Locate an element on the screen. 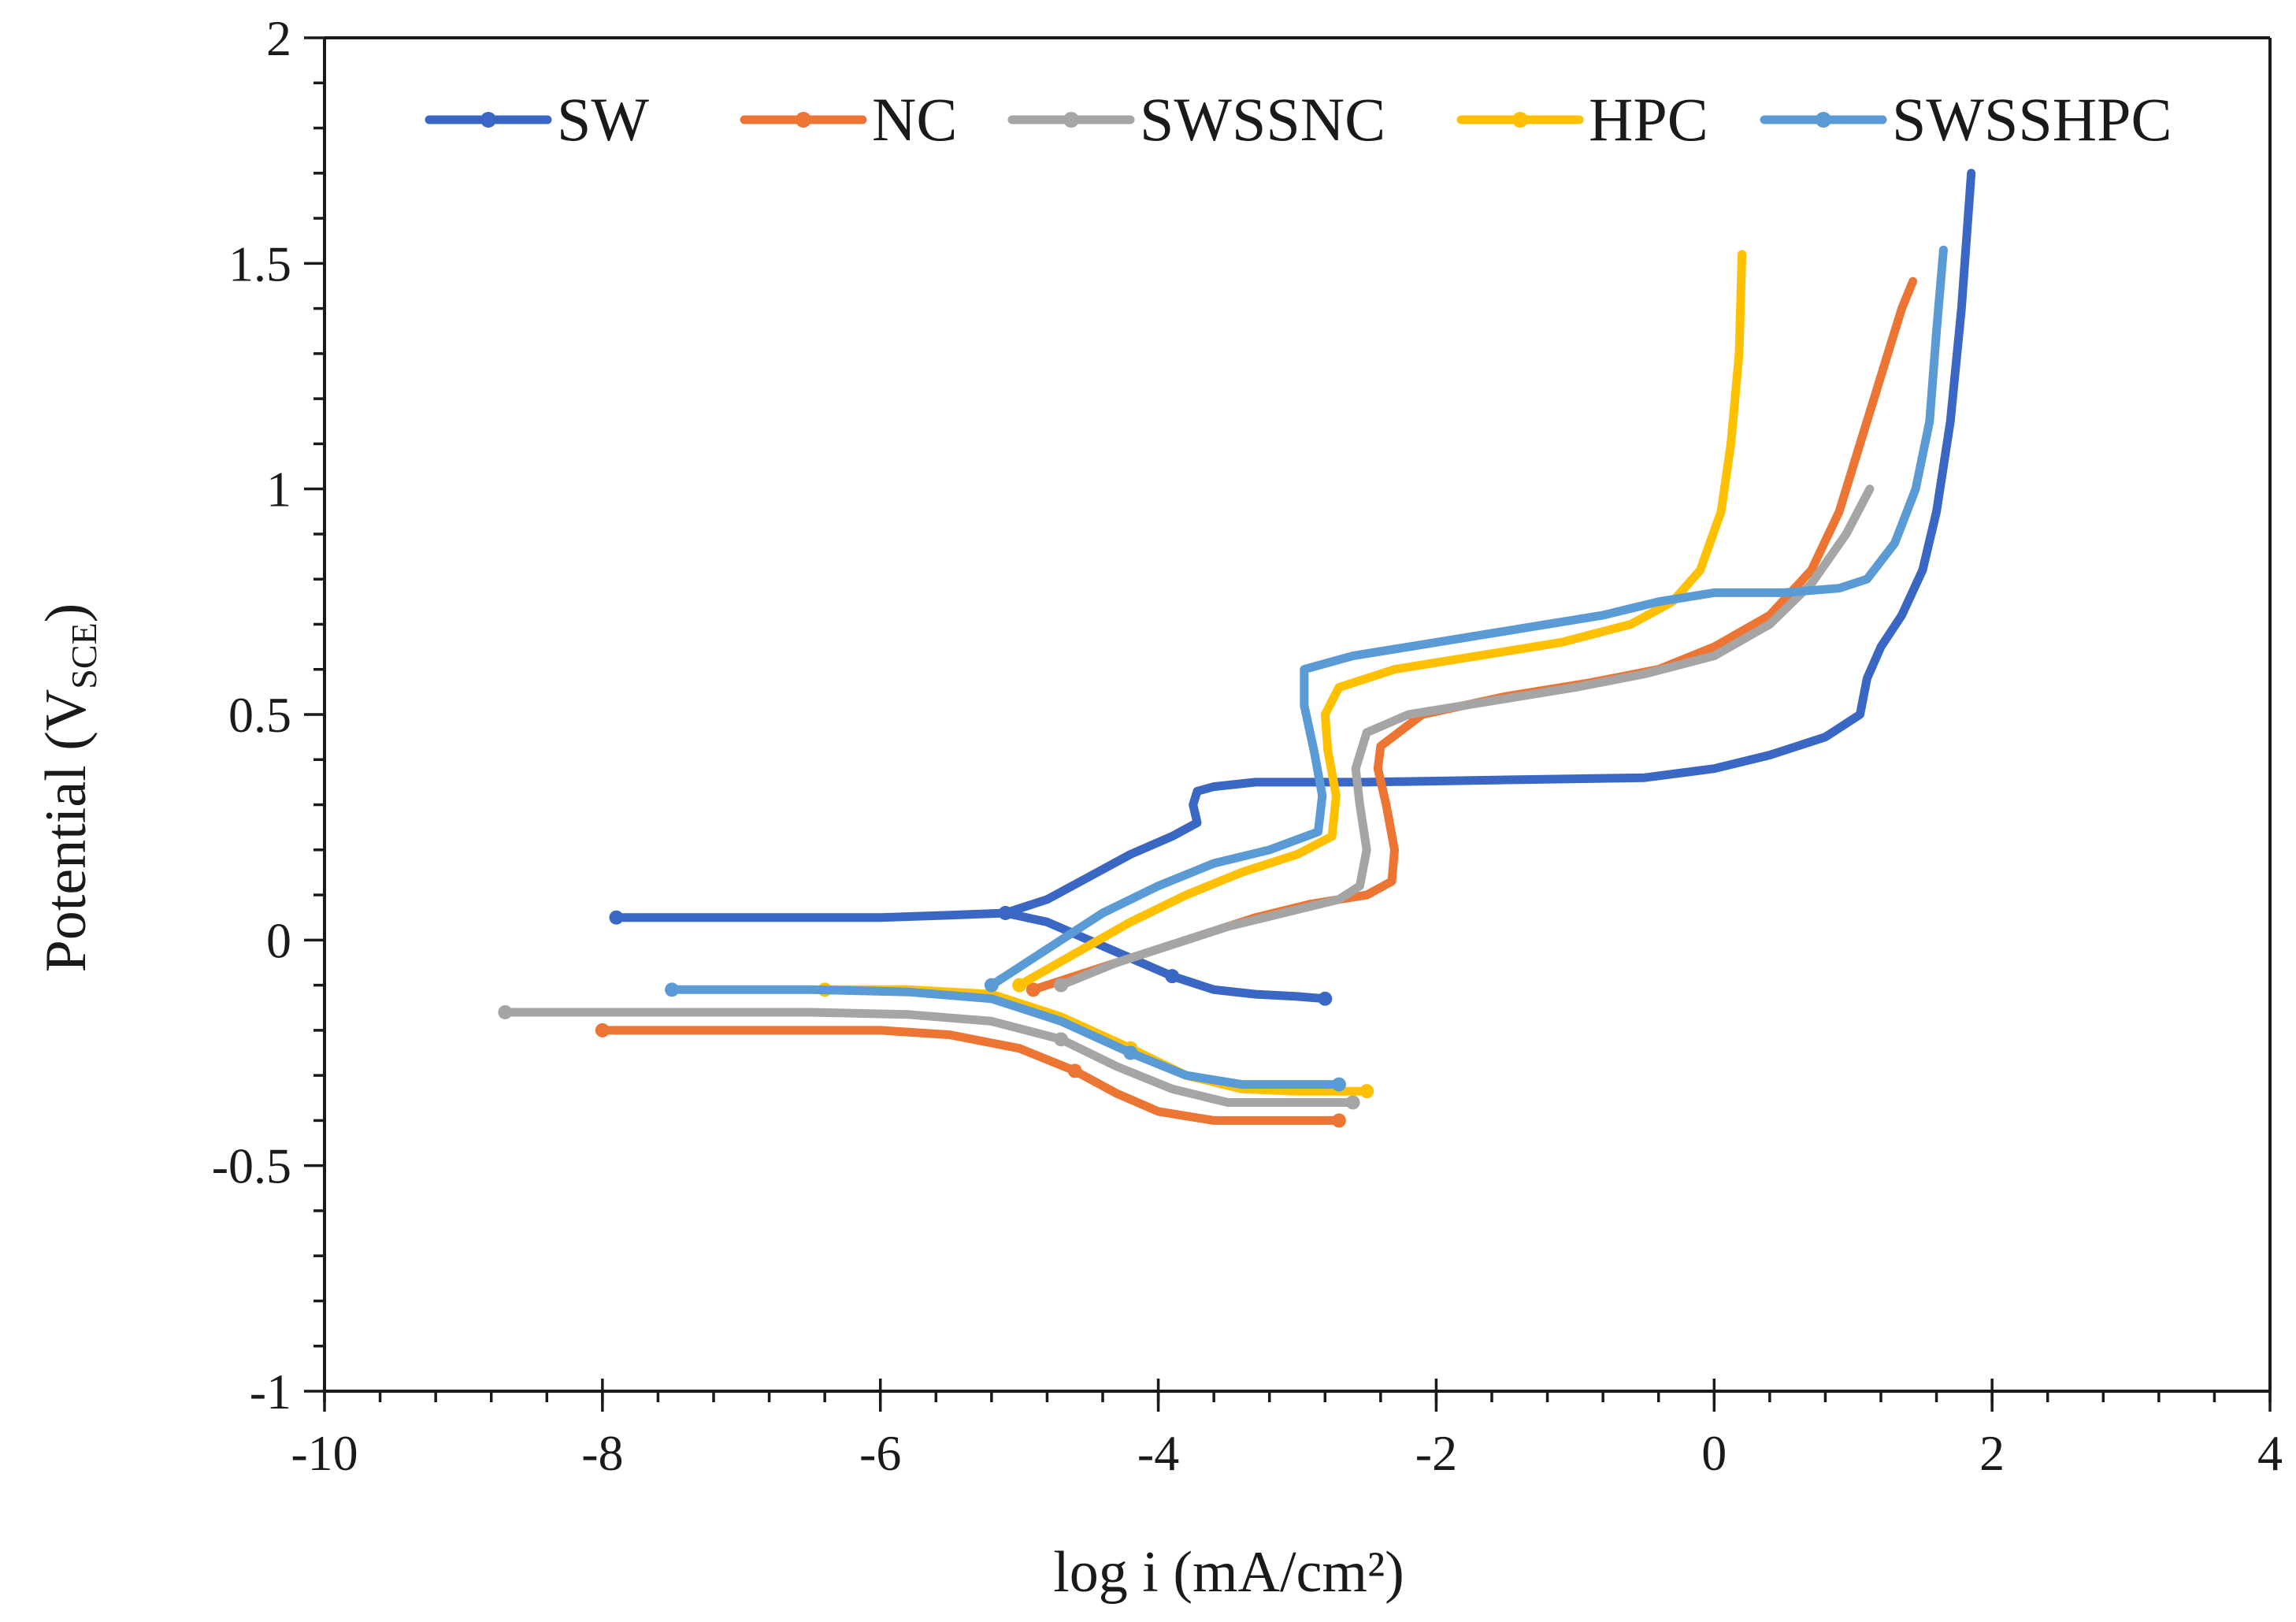 This screenshot has height=1622, width=2296. y-tick-label: 1.5 is located at coordinates (259, 263).